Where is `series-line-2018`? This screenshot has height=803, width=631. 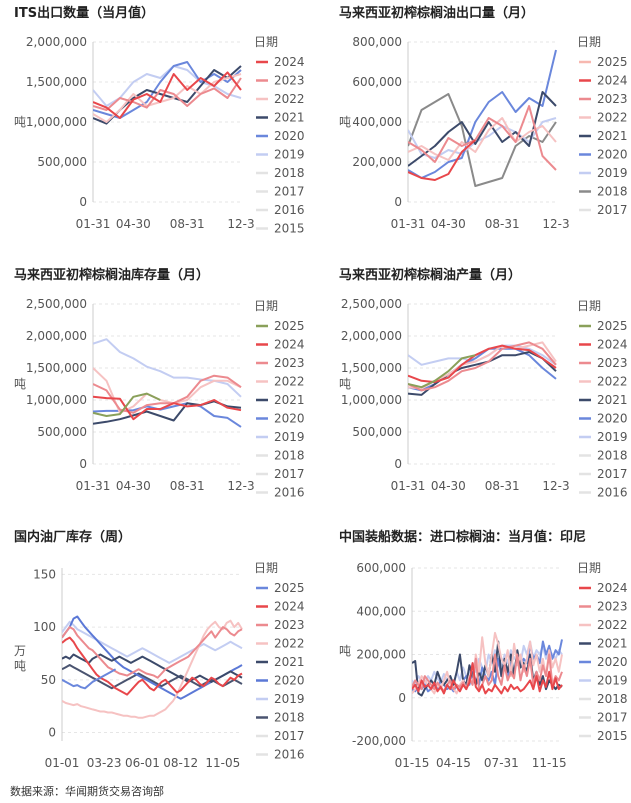 series-line-2018 is located at coordinates (152, 677).